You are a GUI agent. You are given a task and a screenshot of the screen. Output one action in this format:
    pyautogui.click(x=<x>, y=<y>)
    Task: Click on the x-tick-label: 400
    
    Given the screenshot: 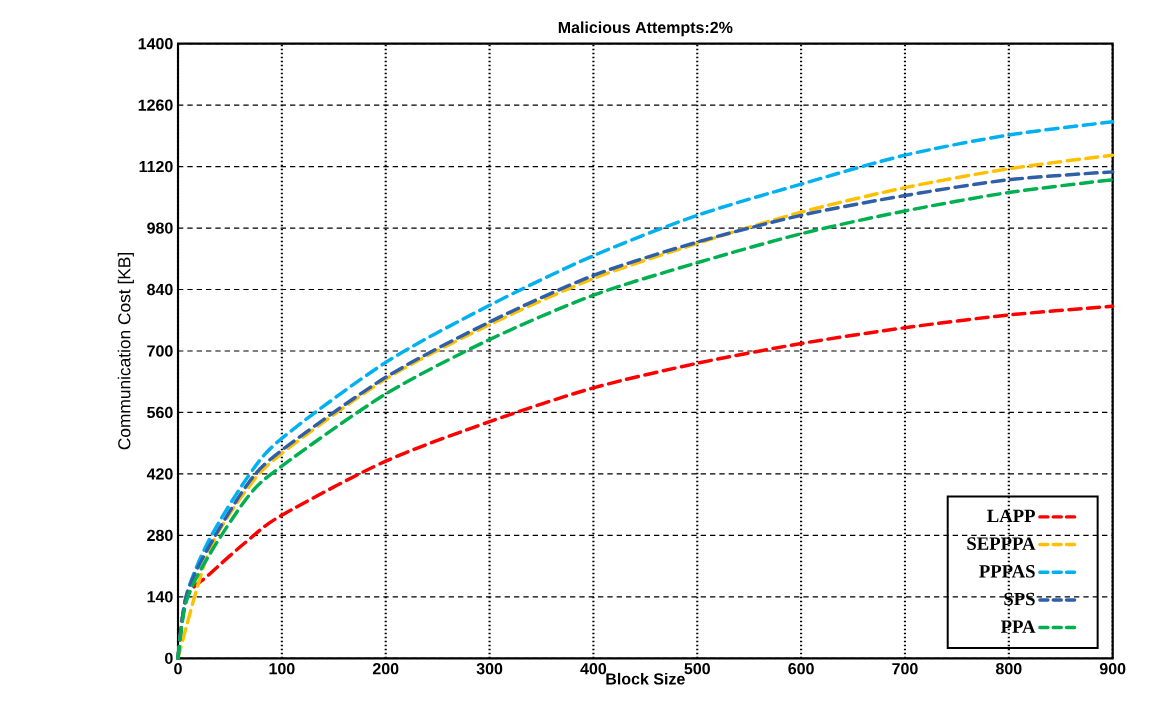 What is the action you would take?
    pyautogui.click(x=593, y=669)
    